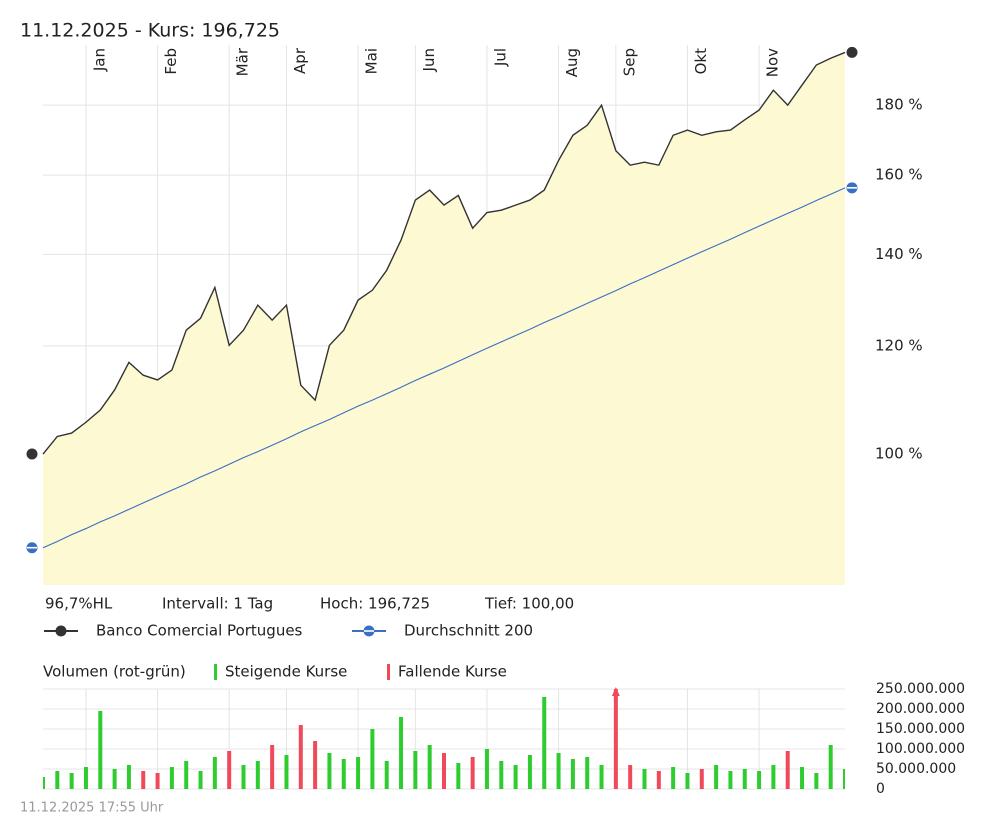  Describe the element at coordinates (572, 62) in the screenshot. I see `x-tick-label: Aug` at that location.